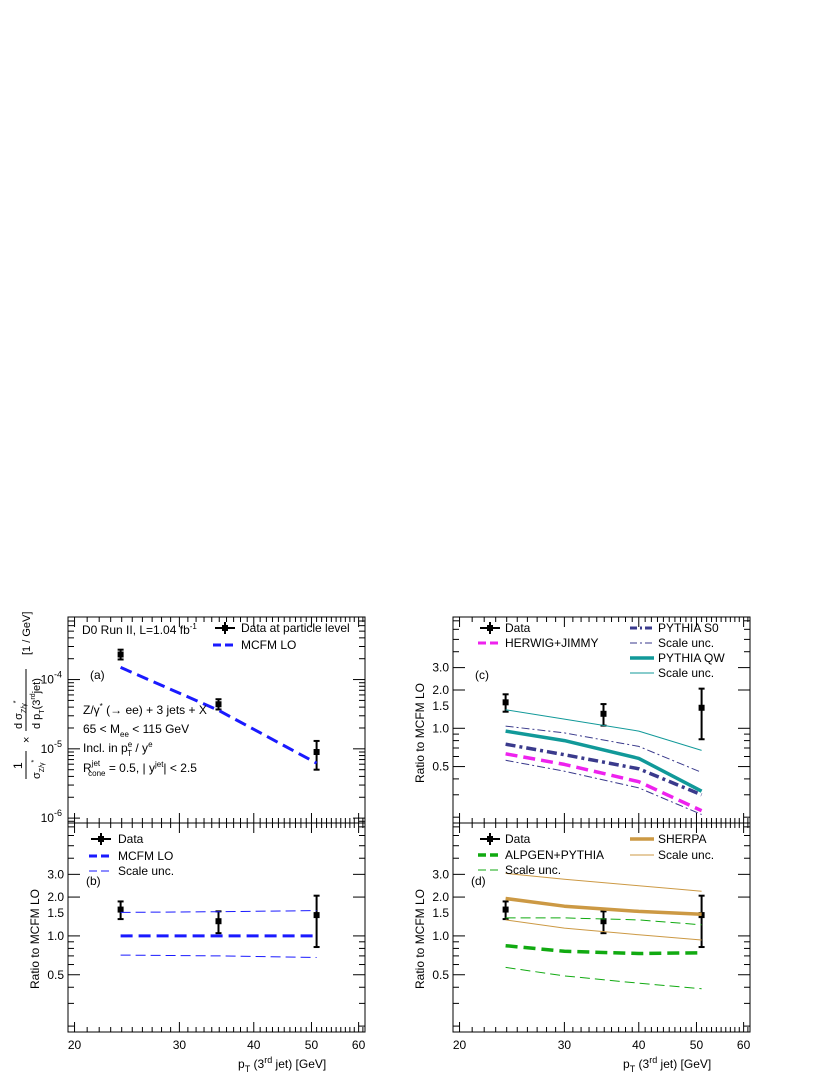 This screenshot has width=830, height=1075. What do you see at coordinates (551, 643) in the screenshot?
I see `legend-c-herwig-text: HERWIG+JIMMY` at bounding box center [551, 643].